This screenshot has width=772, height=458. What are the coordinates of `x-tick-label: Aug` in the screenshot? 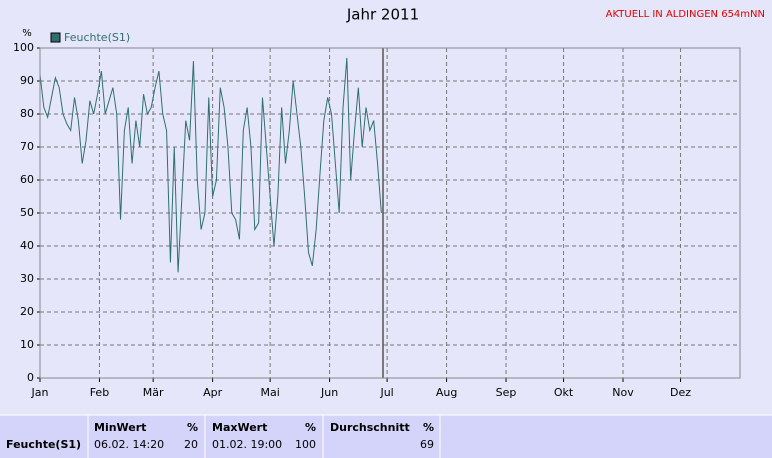 It's located at (446, 392).